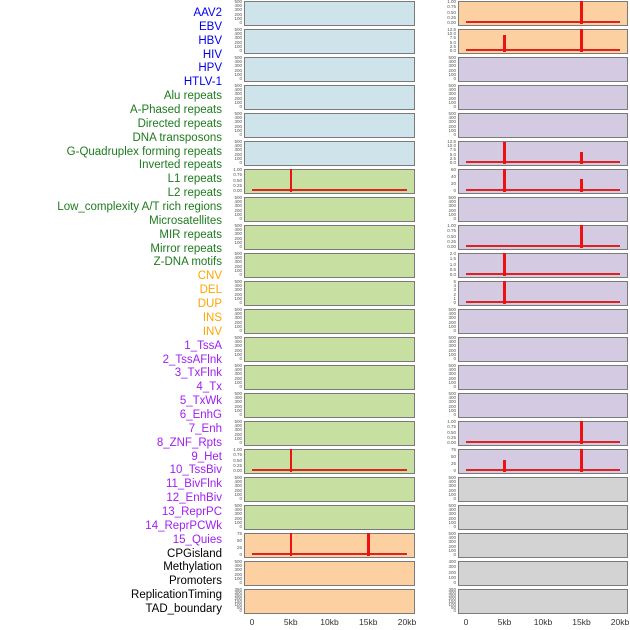 The height and width of the screenshot is (630, 630). What do you see at coordinates (543, 573) in the screenshot?
I see `signal-panel-replicationtiming` at bounding box center [543, 573].